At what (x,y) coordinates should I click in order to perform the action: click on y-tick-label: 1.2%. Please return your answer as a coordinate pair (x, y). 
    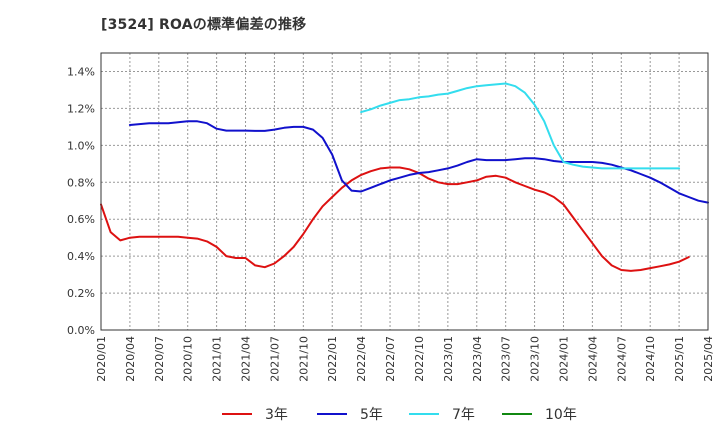
    Looking at the image, I should click on (81, 108).